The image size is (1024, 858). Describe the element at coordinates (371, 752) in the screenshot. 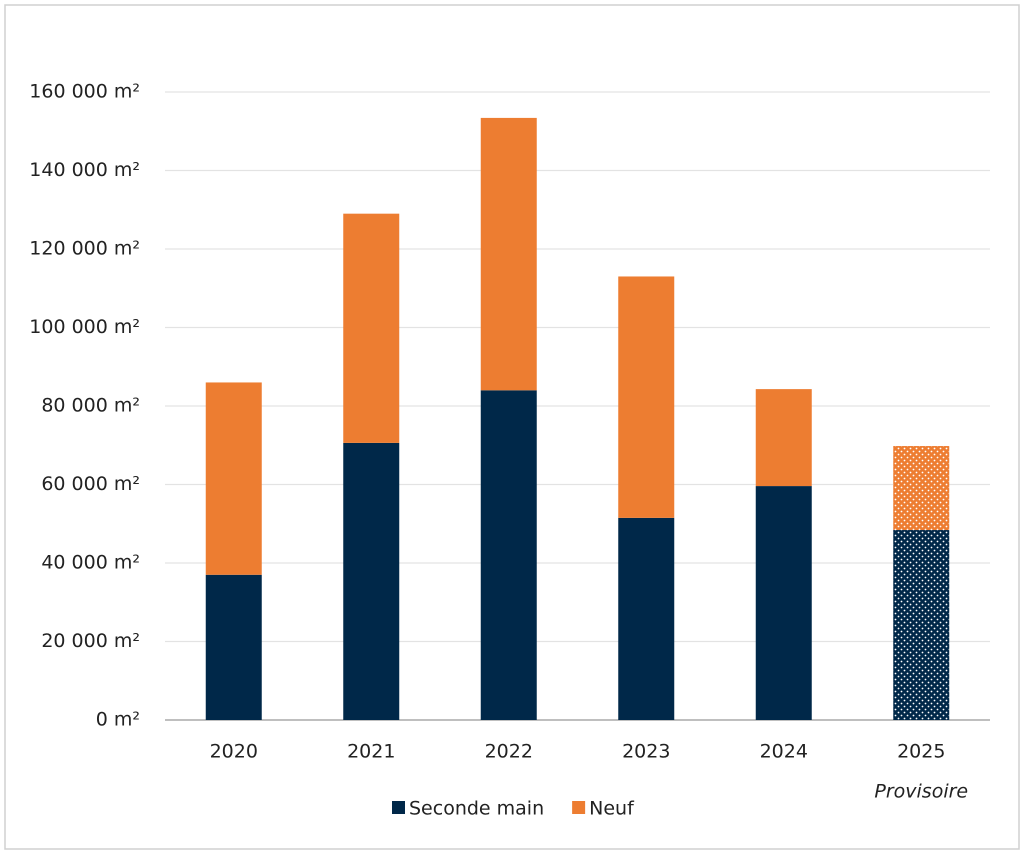

I see `x-tick-label: 2021` at that location.